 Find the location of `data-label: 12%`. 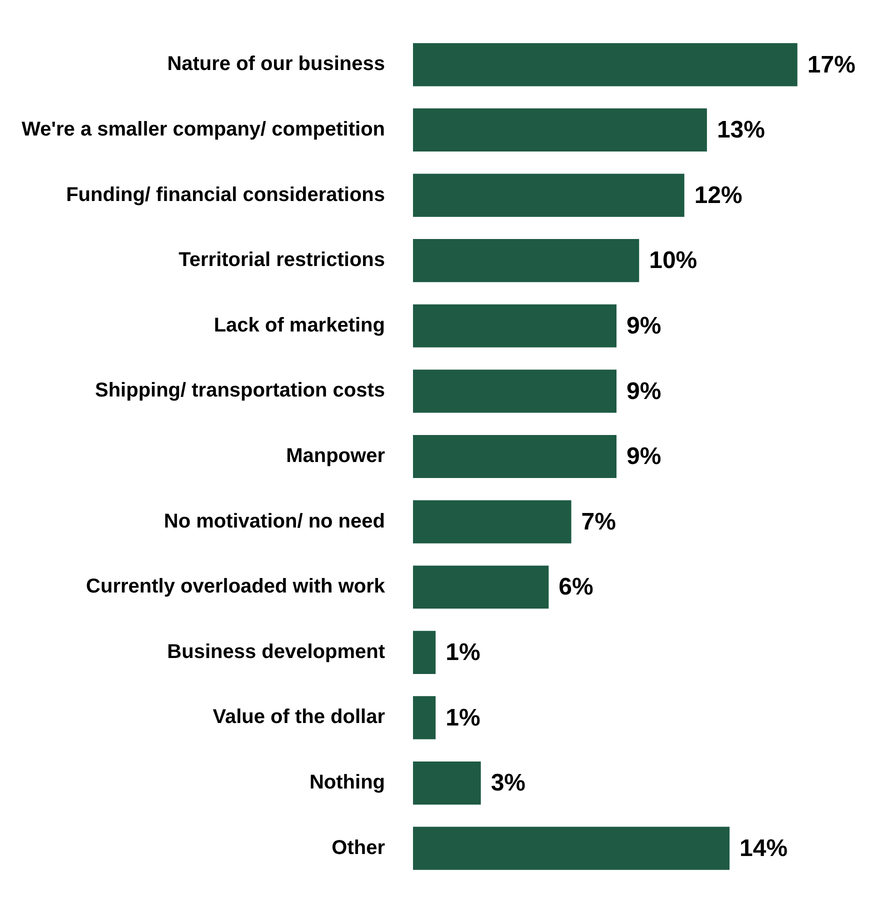

data-label: 12% is located at coordinates (718, 195).